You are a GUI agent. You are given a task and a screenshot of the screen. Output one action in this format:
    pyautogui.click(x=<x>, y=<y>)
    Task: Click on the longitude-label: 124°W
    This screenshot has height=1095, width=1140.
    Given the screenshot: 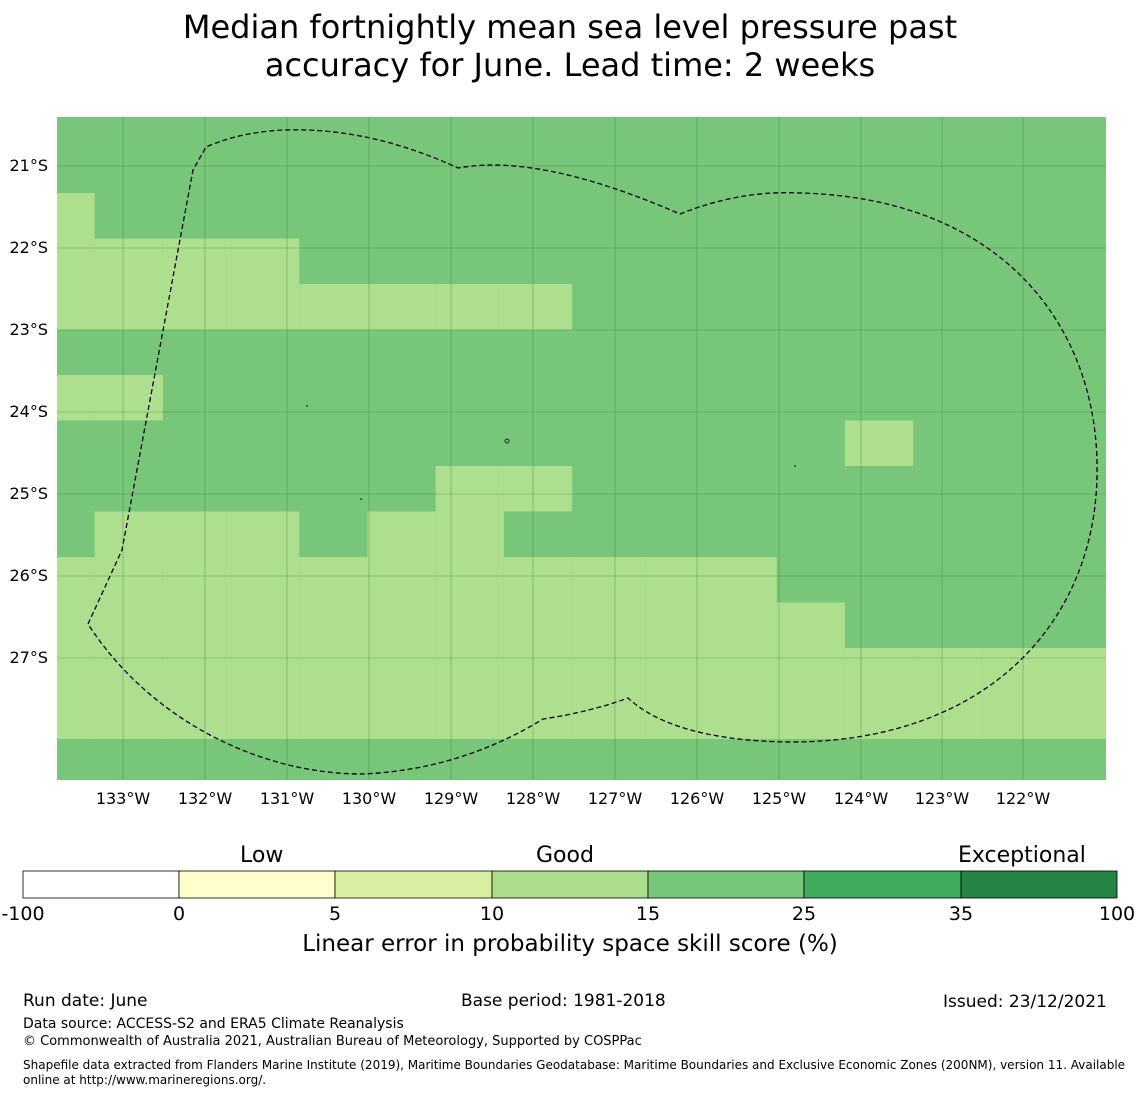 What is the action you would take?
    pyautogui.click(x=861, y=798)
    